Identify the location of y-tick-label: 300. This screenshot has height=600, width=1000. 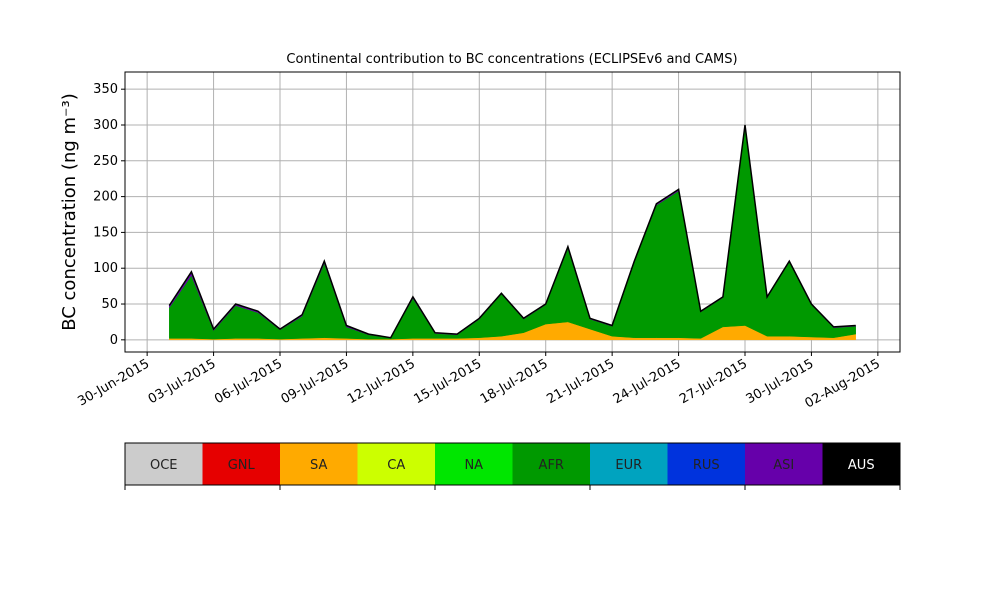
(105, 125).